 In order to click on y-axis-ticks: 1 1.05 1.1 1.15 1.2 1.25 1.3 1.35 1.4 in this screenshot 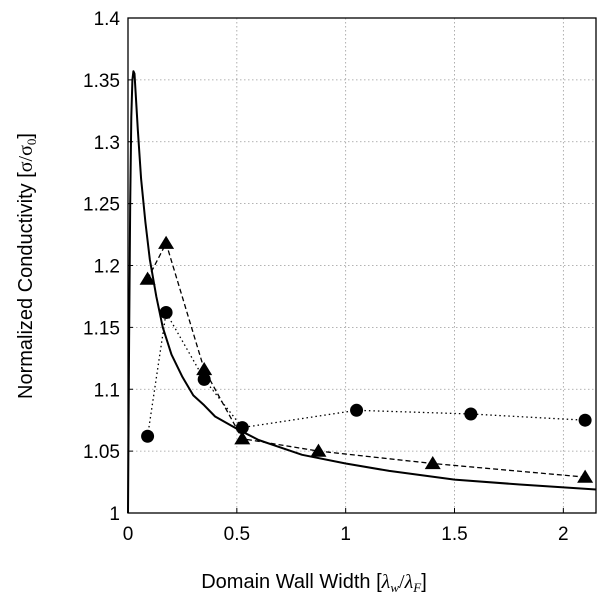, I will do `click(108, 267)`.